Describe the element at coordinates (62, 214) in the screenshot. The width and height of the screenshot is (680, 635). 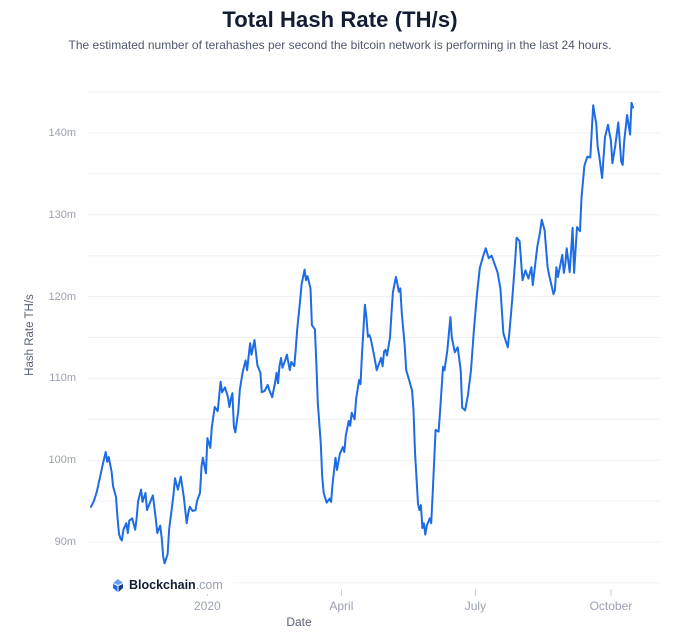
I see `y-tick-label: 130m` at that location.